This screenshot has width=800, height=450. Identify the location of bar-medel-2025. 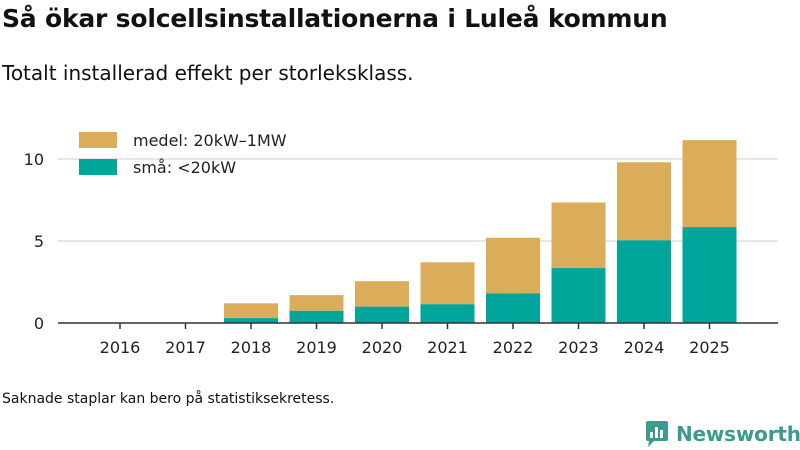
(709, 184).